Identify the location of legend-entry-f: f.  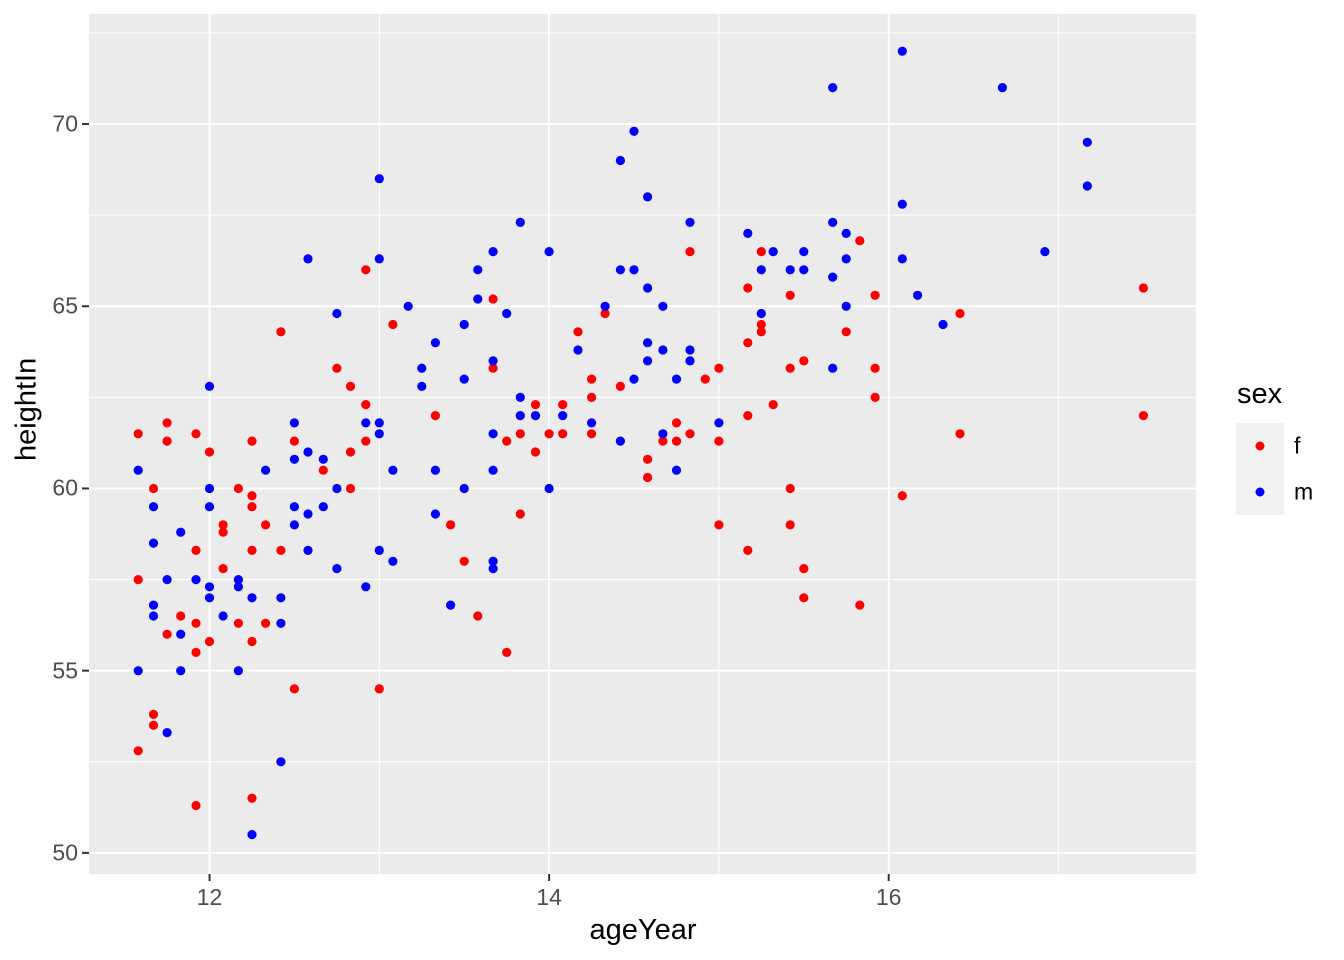
(1290, 446).